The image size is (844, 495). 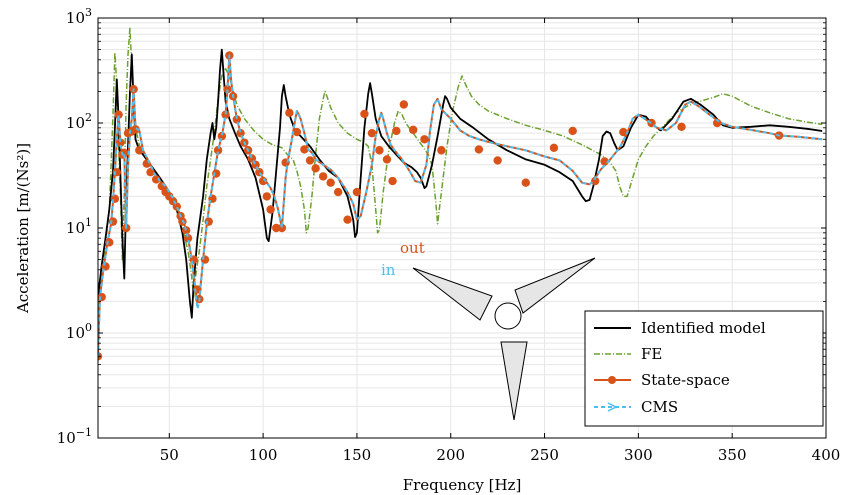 What do you see at coordinates (703, 328) in the screenshot?
I see `legend-identified-label: Identified model` at bounding box center [703, 328].